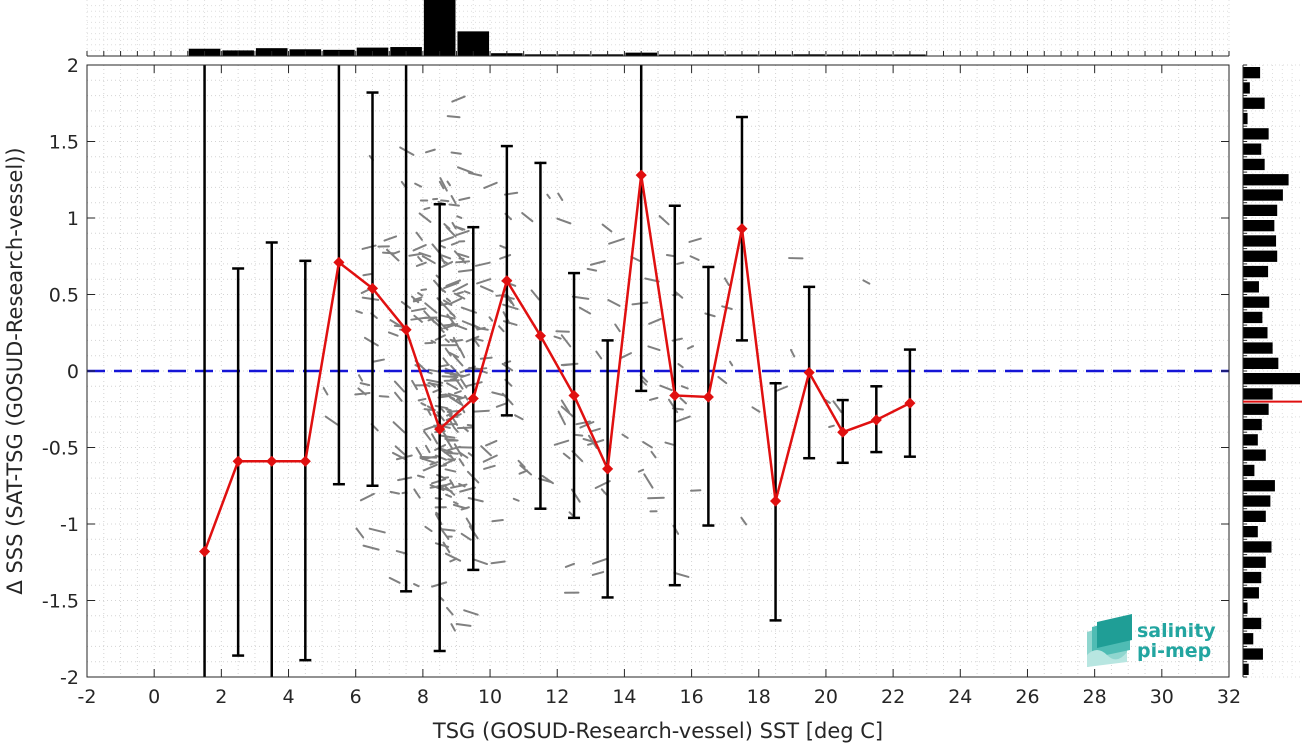 This screenshot has width=1302, height=747. I want to click on x-tick-label: 2, so click(221, 697).